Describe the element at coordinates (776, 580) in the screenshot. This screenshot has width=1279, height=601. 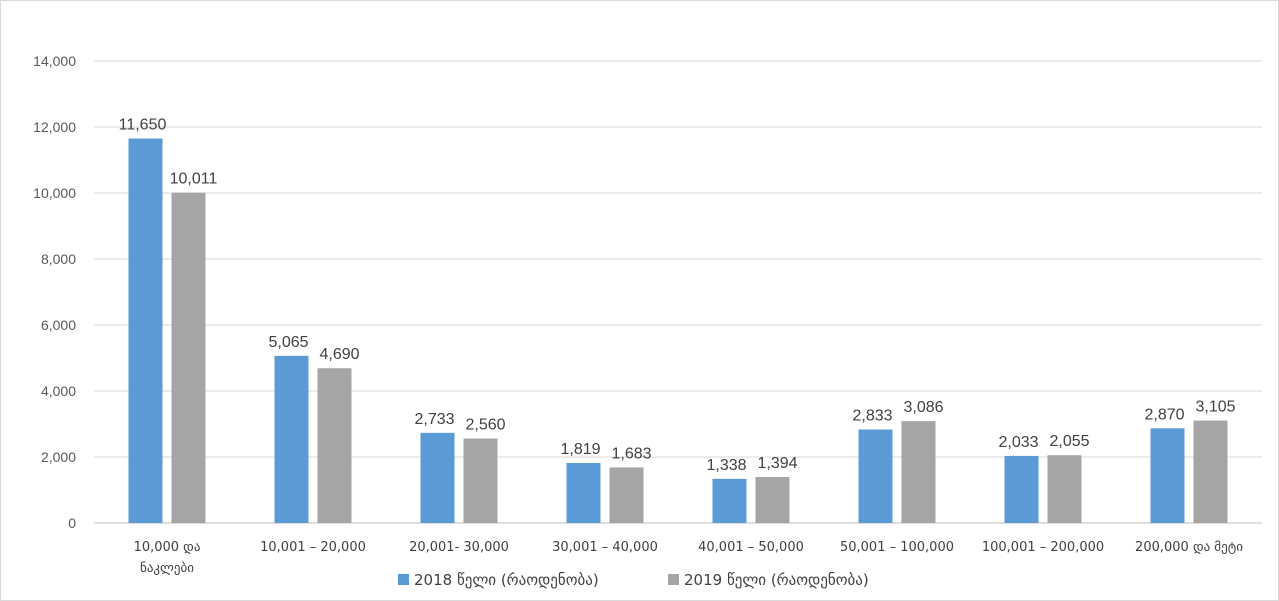
I see `legend-label: 2019 წელი (რაოდენობა)` at that location.